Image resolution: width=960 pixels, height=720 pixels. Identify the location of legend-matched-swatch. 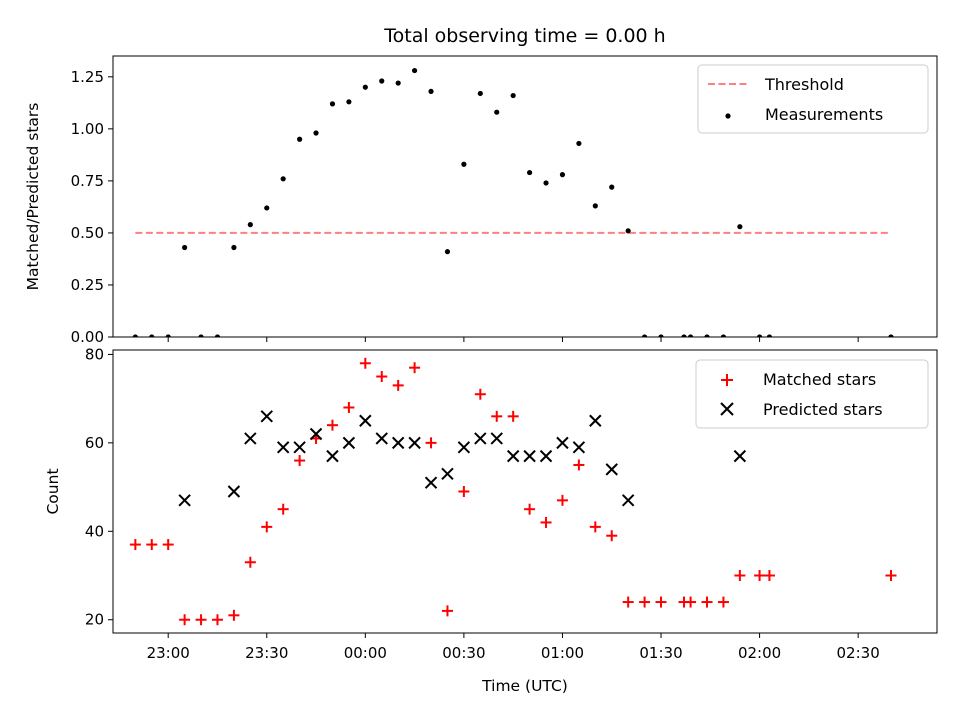
(727, 380).